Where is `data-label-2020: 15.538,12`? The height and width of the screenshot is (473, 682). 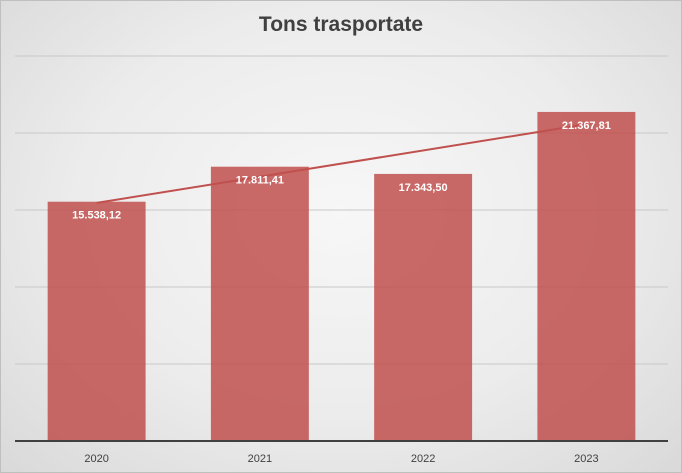
data-label-2020: 15.538,12 is located at coordinates (96, 216).